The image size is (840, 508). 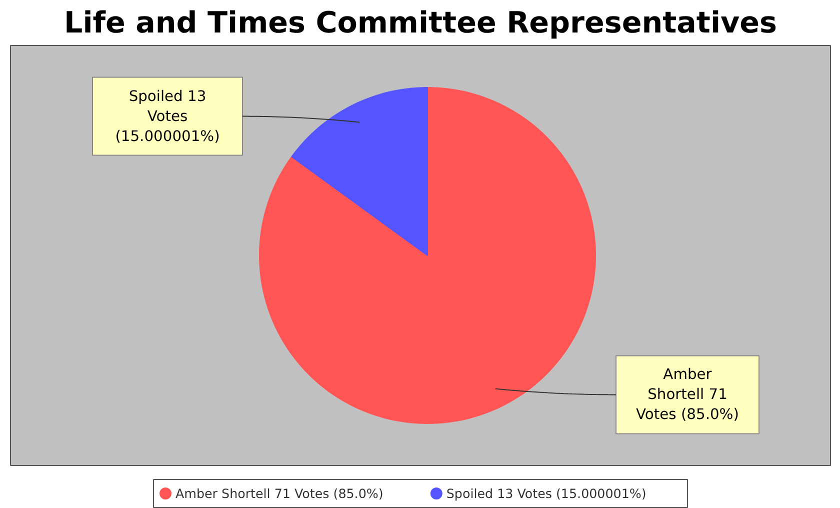 I want to click on text: Spoiled 13 Votes (15.000001%), so click(x=167, y=116).